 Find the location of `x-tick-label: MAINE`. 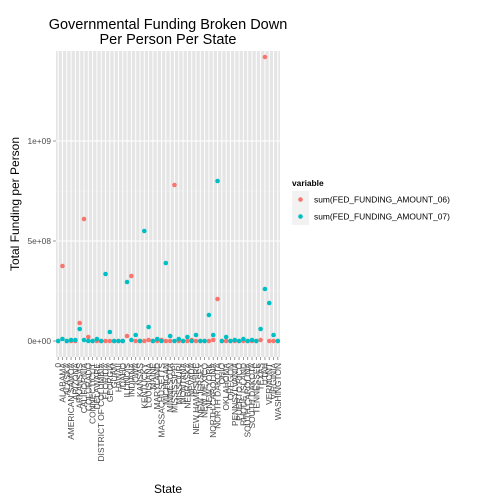

x-tick-label: MAINE is located at coordinates (153, 376).